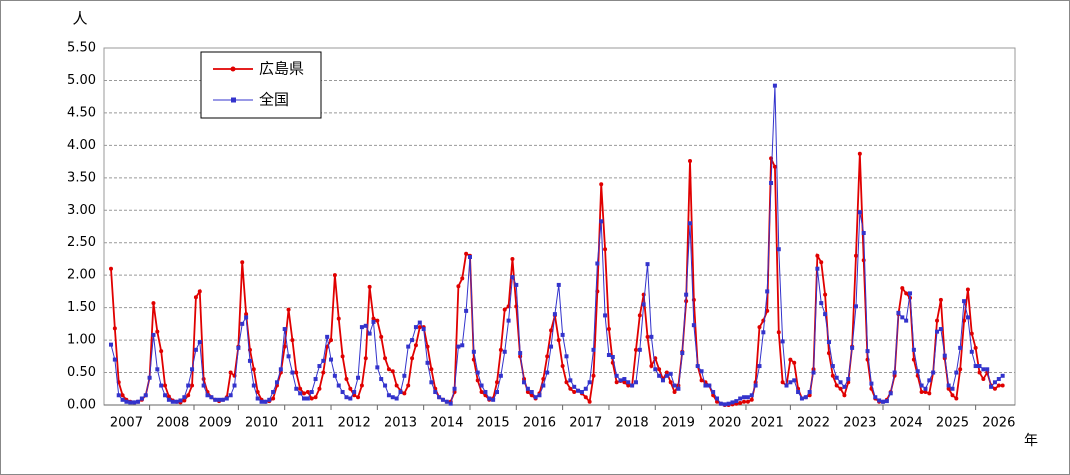 Image resolution: width=1070 pixels, height=475 pixels. I want to click on y-tick-label: 2.50, so click(81, 242).